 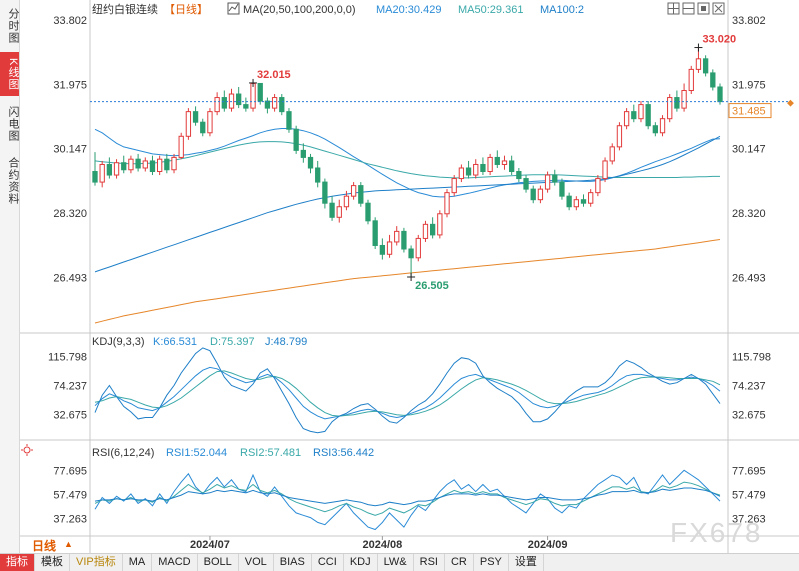 What do you see at coordinates (429, 562) in the screenshot?
I see `toolbar-rsi: RSI` at bounding box center [429, 562].